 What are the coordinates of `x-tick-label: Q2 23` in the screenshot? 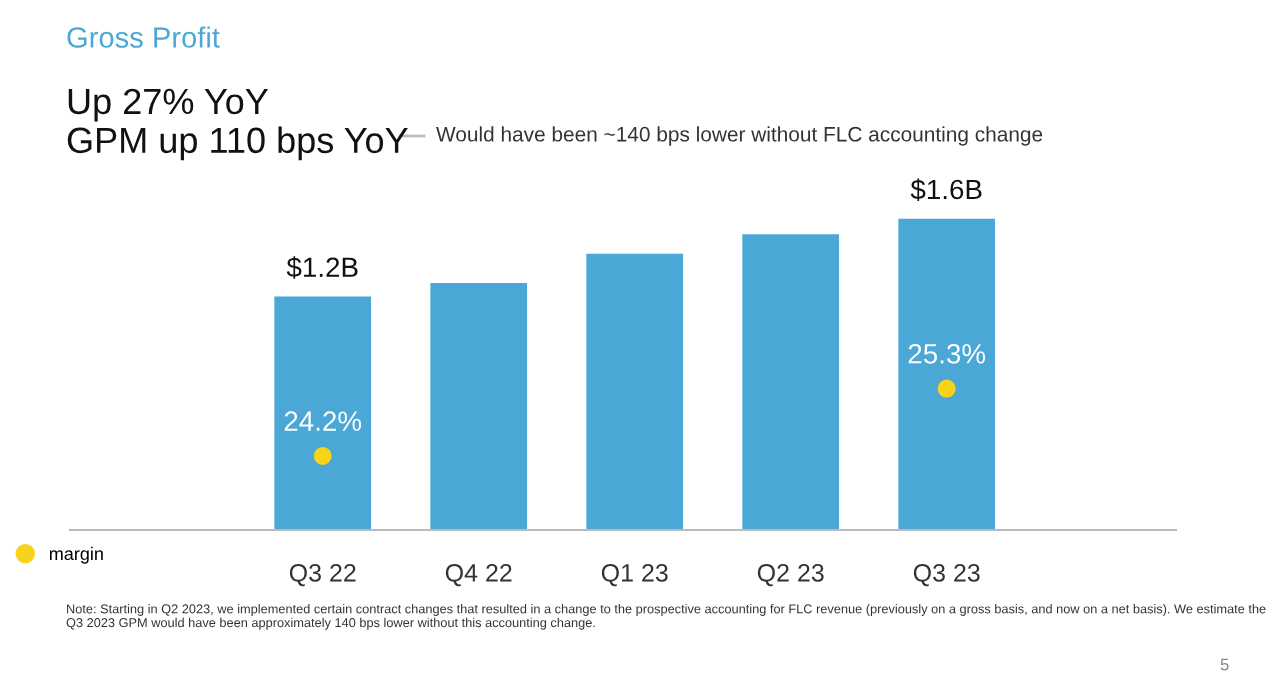 It's located at (790, 575).